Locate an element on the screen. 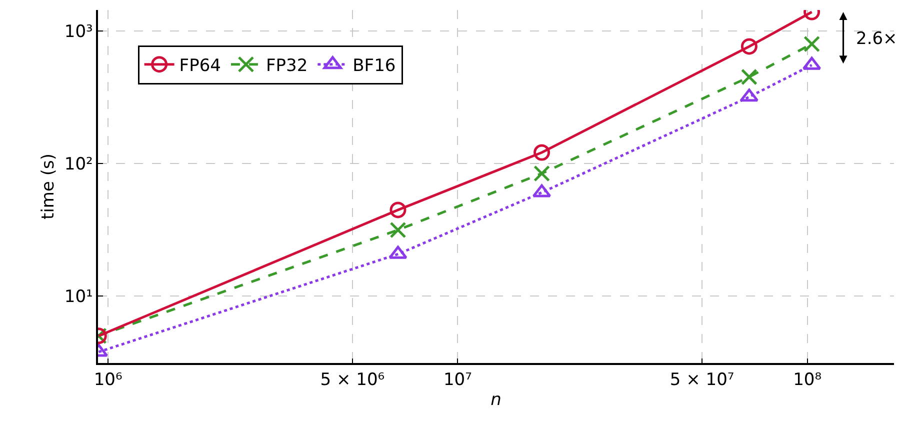 The height and width of the screenshot is (427, 904). y-tick-label: 10² is located at coordinates (78, 164).